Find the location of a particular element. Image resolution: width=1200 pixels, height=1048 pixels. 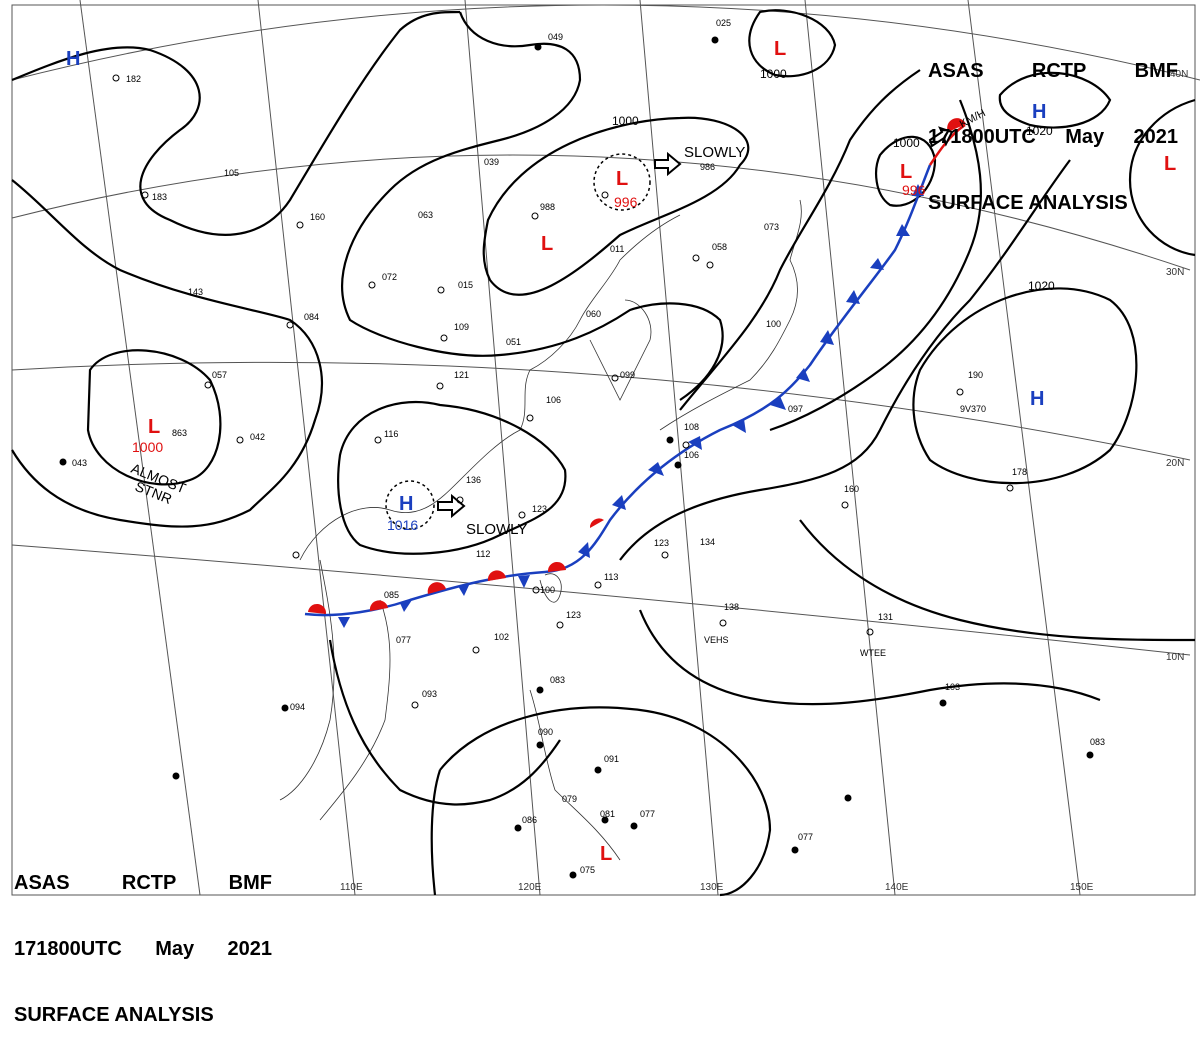

station-label: 015 is located at coordinates (465, 285).